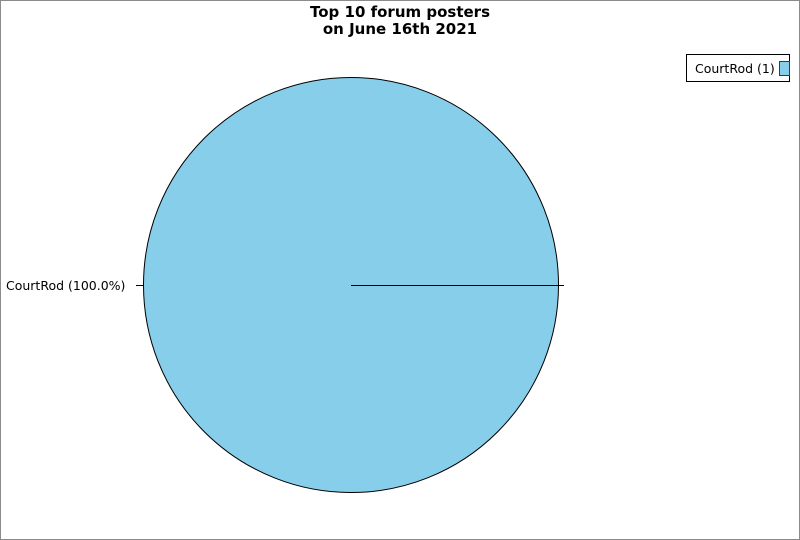 This screenshot has height=540, width=800. I want to click on legend: CourtRod (1), so click(738, 68).